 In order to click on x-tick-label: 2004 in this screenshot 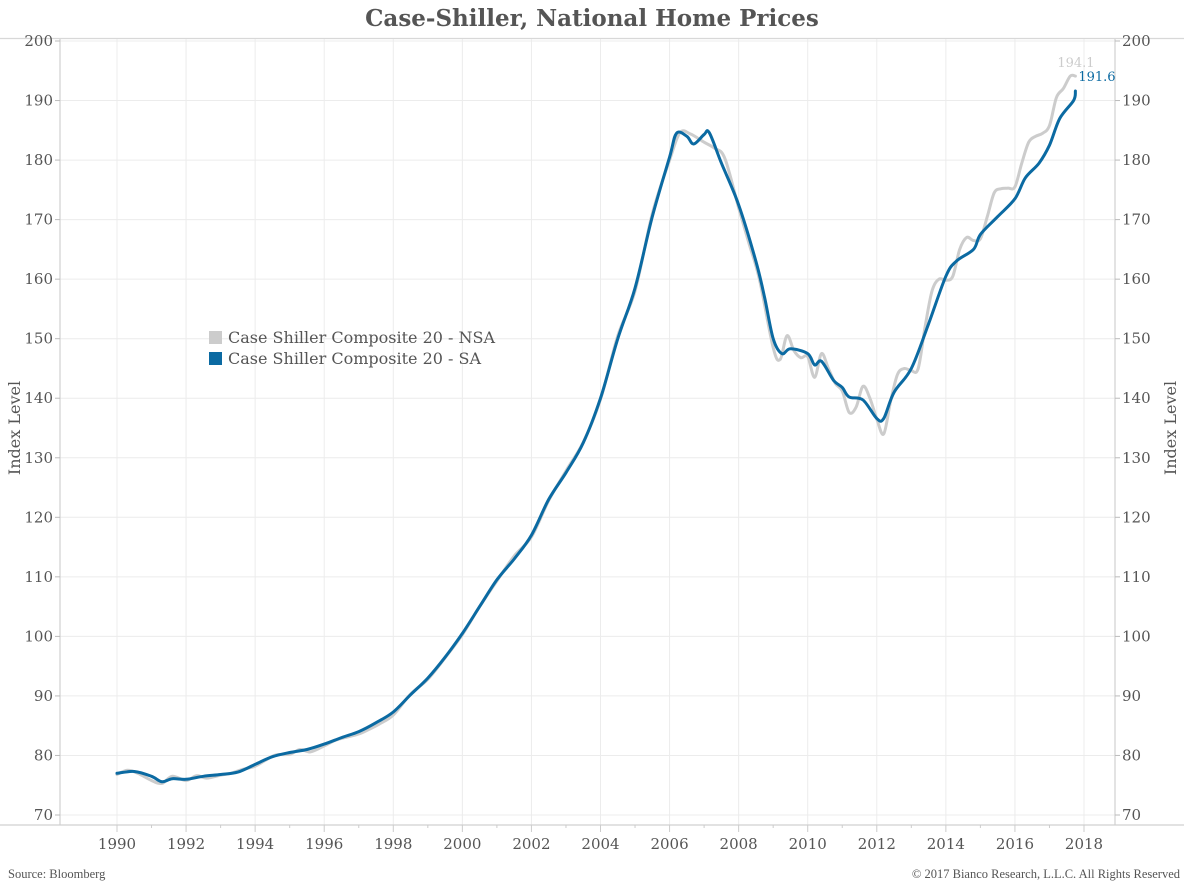, I will do `click(600, 844)`.